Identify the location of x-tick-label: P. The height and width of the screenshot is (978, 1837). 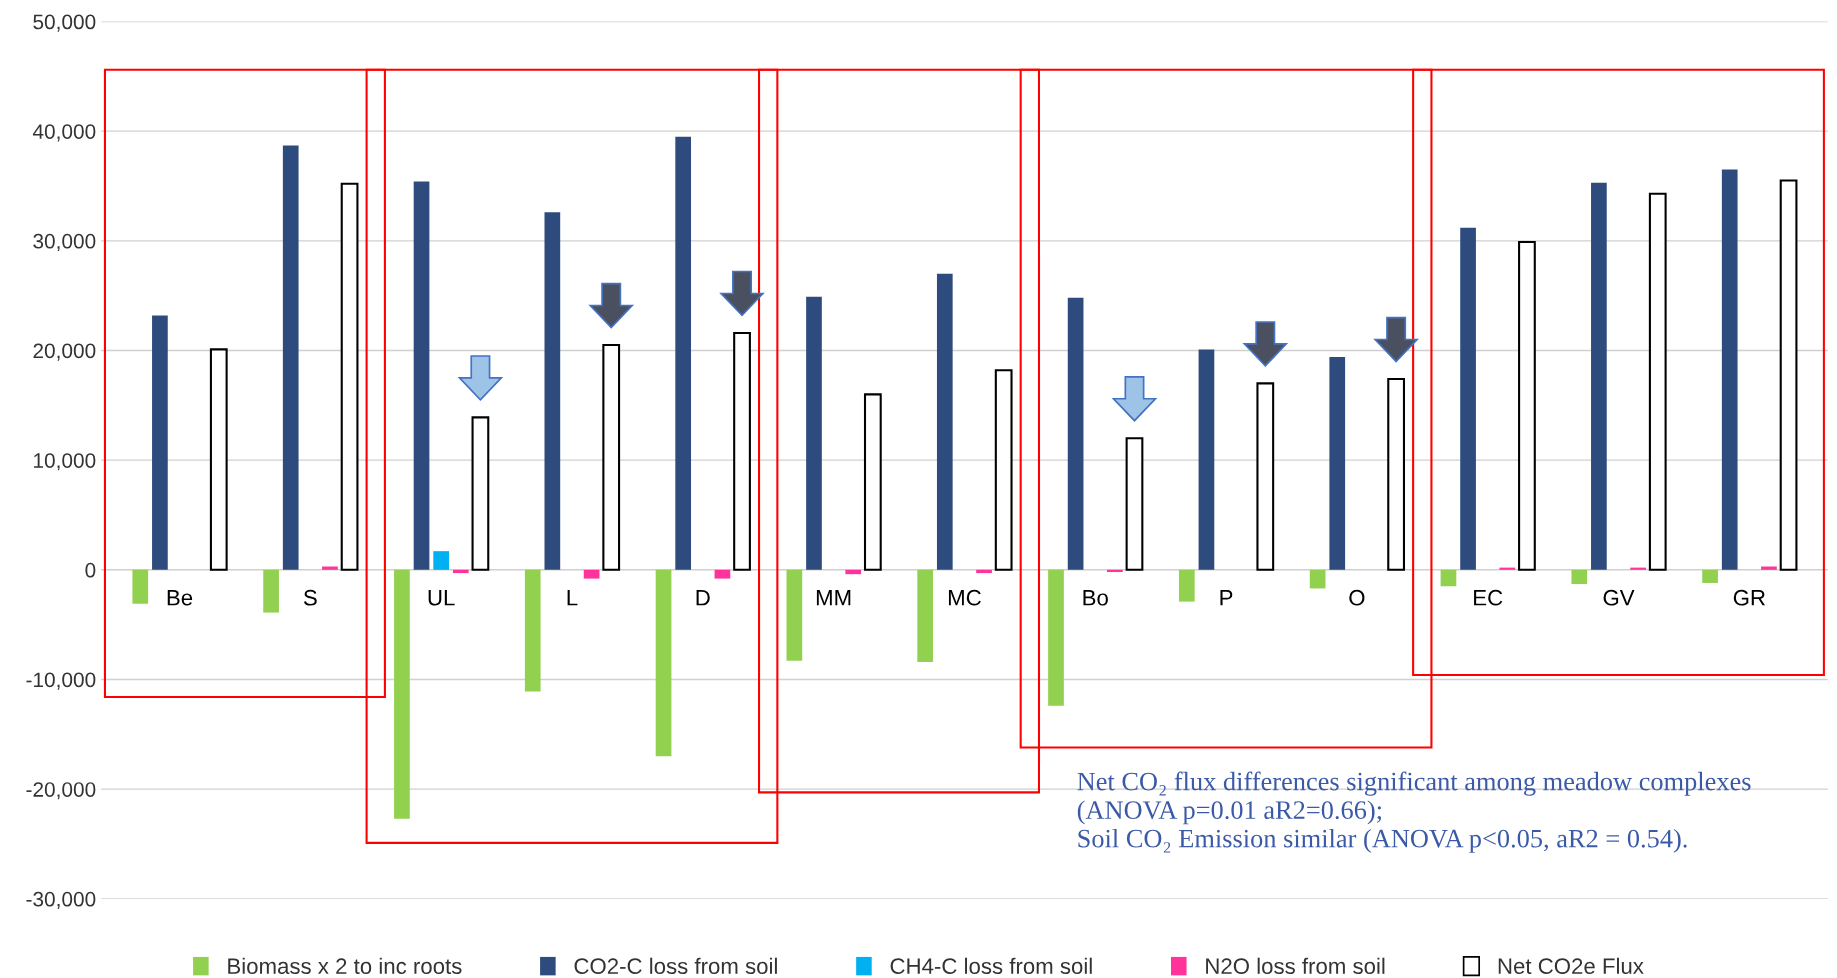
(1226, 598).